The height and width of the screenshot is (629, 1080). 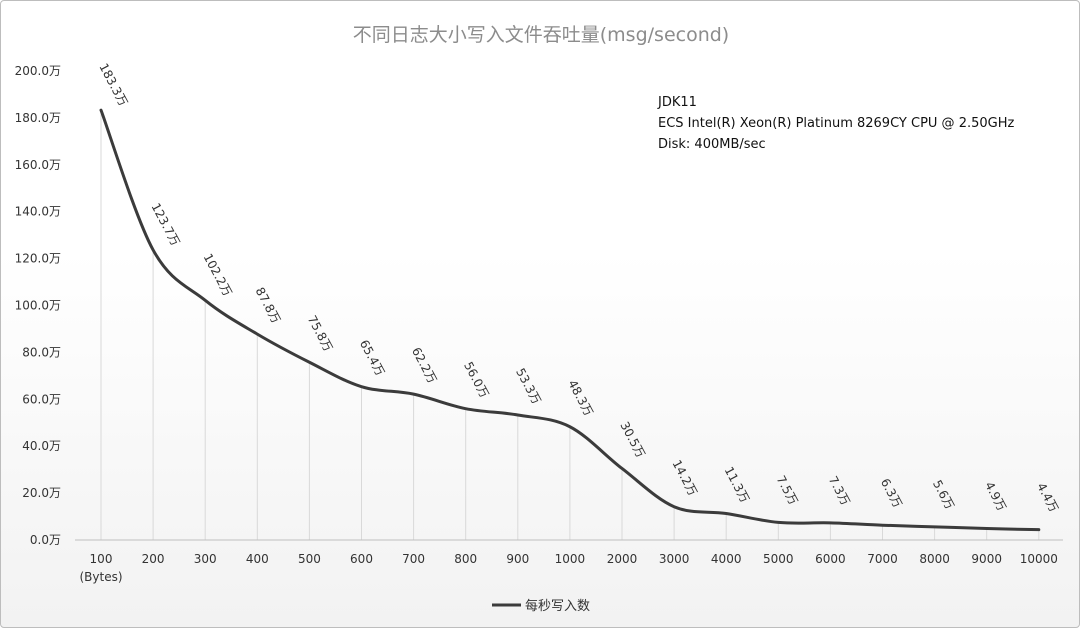 What do you see at coordinates (677, 102) in the screenshot?
I see `annotation-line: JDK11` at bounding box center [677, 102].